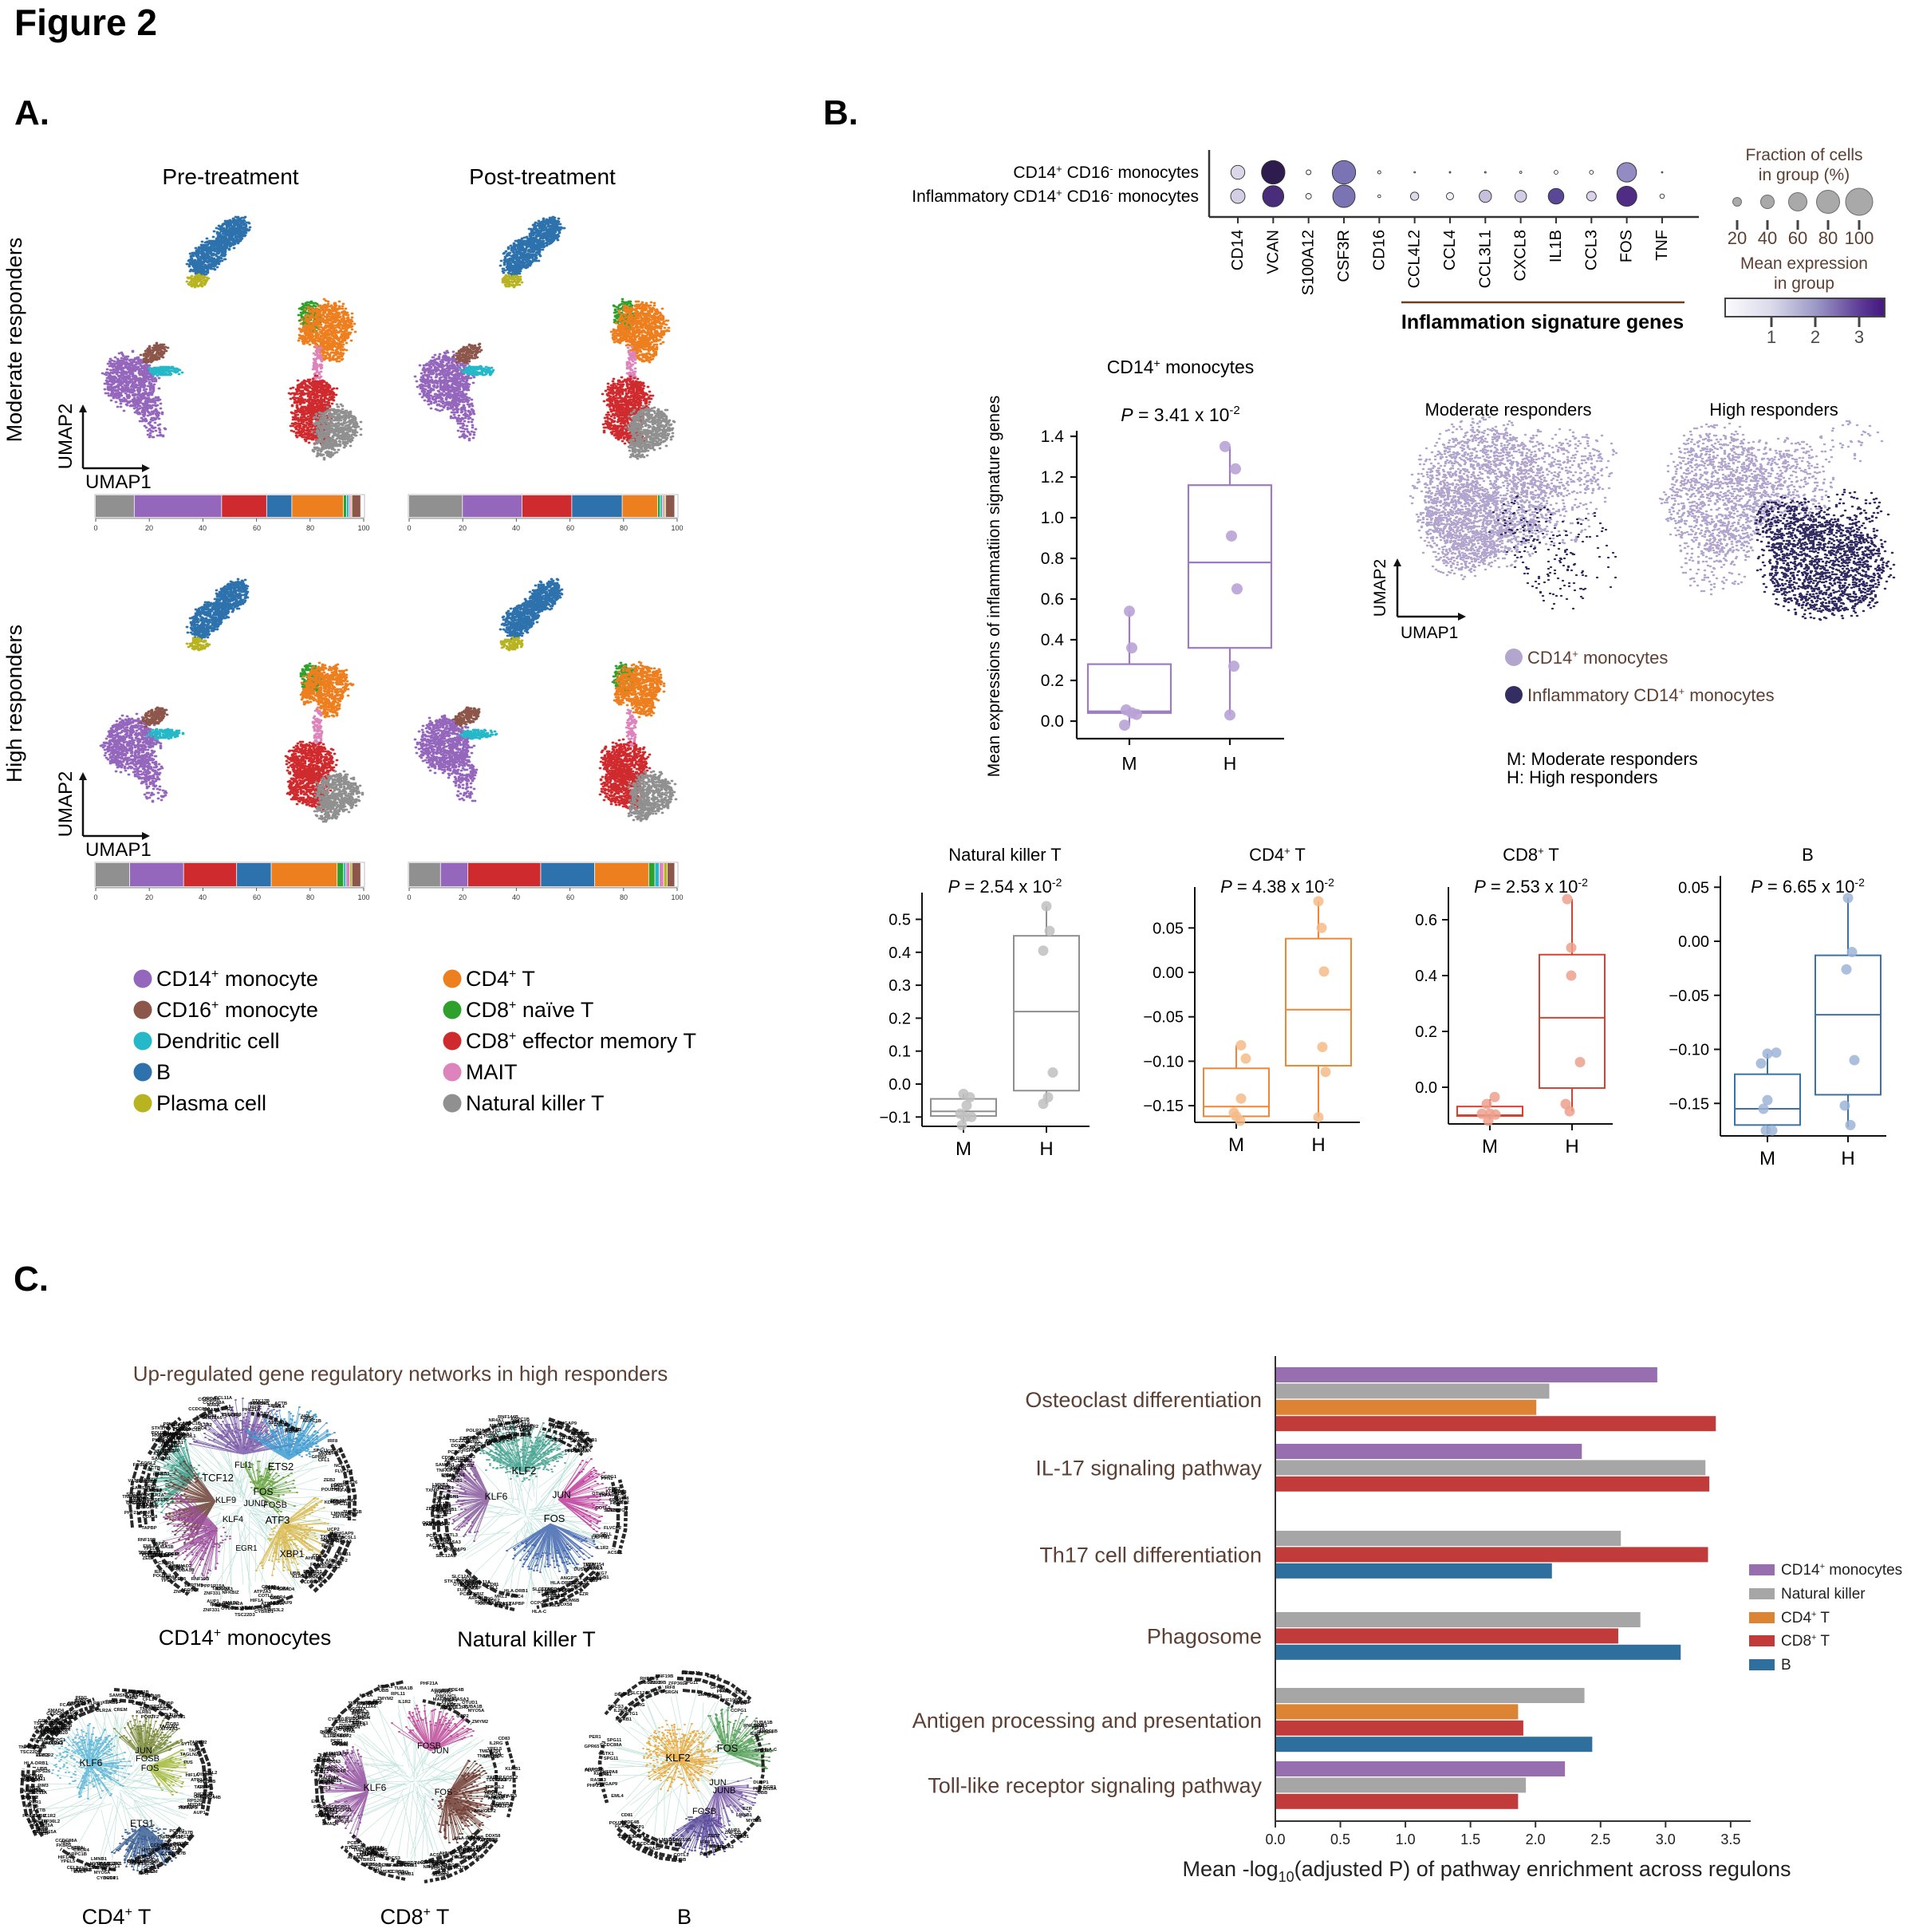  I want to click on svg-text: SMAD4, so click(439, 1525).